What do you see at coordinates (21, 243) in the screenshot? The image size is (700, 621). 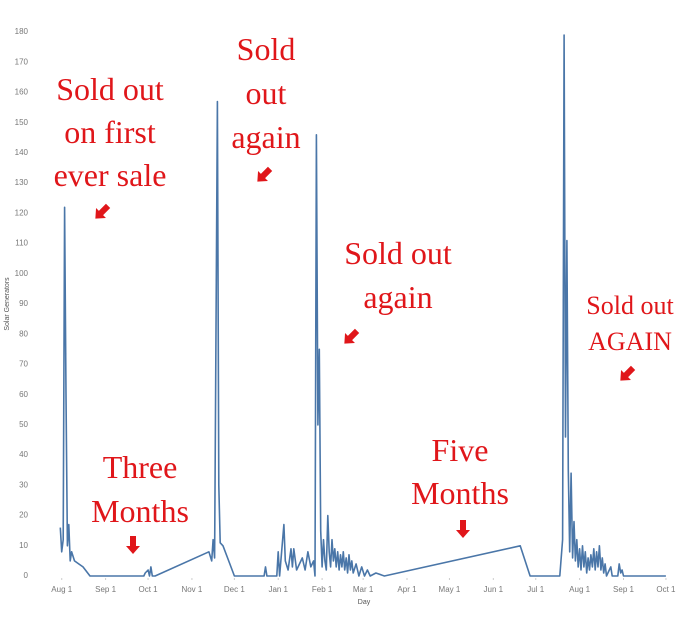 I see `y-tick-label: 110` at bounding box center [21, 243].